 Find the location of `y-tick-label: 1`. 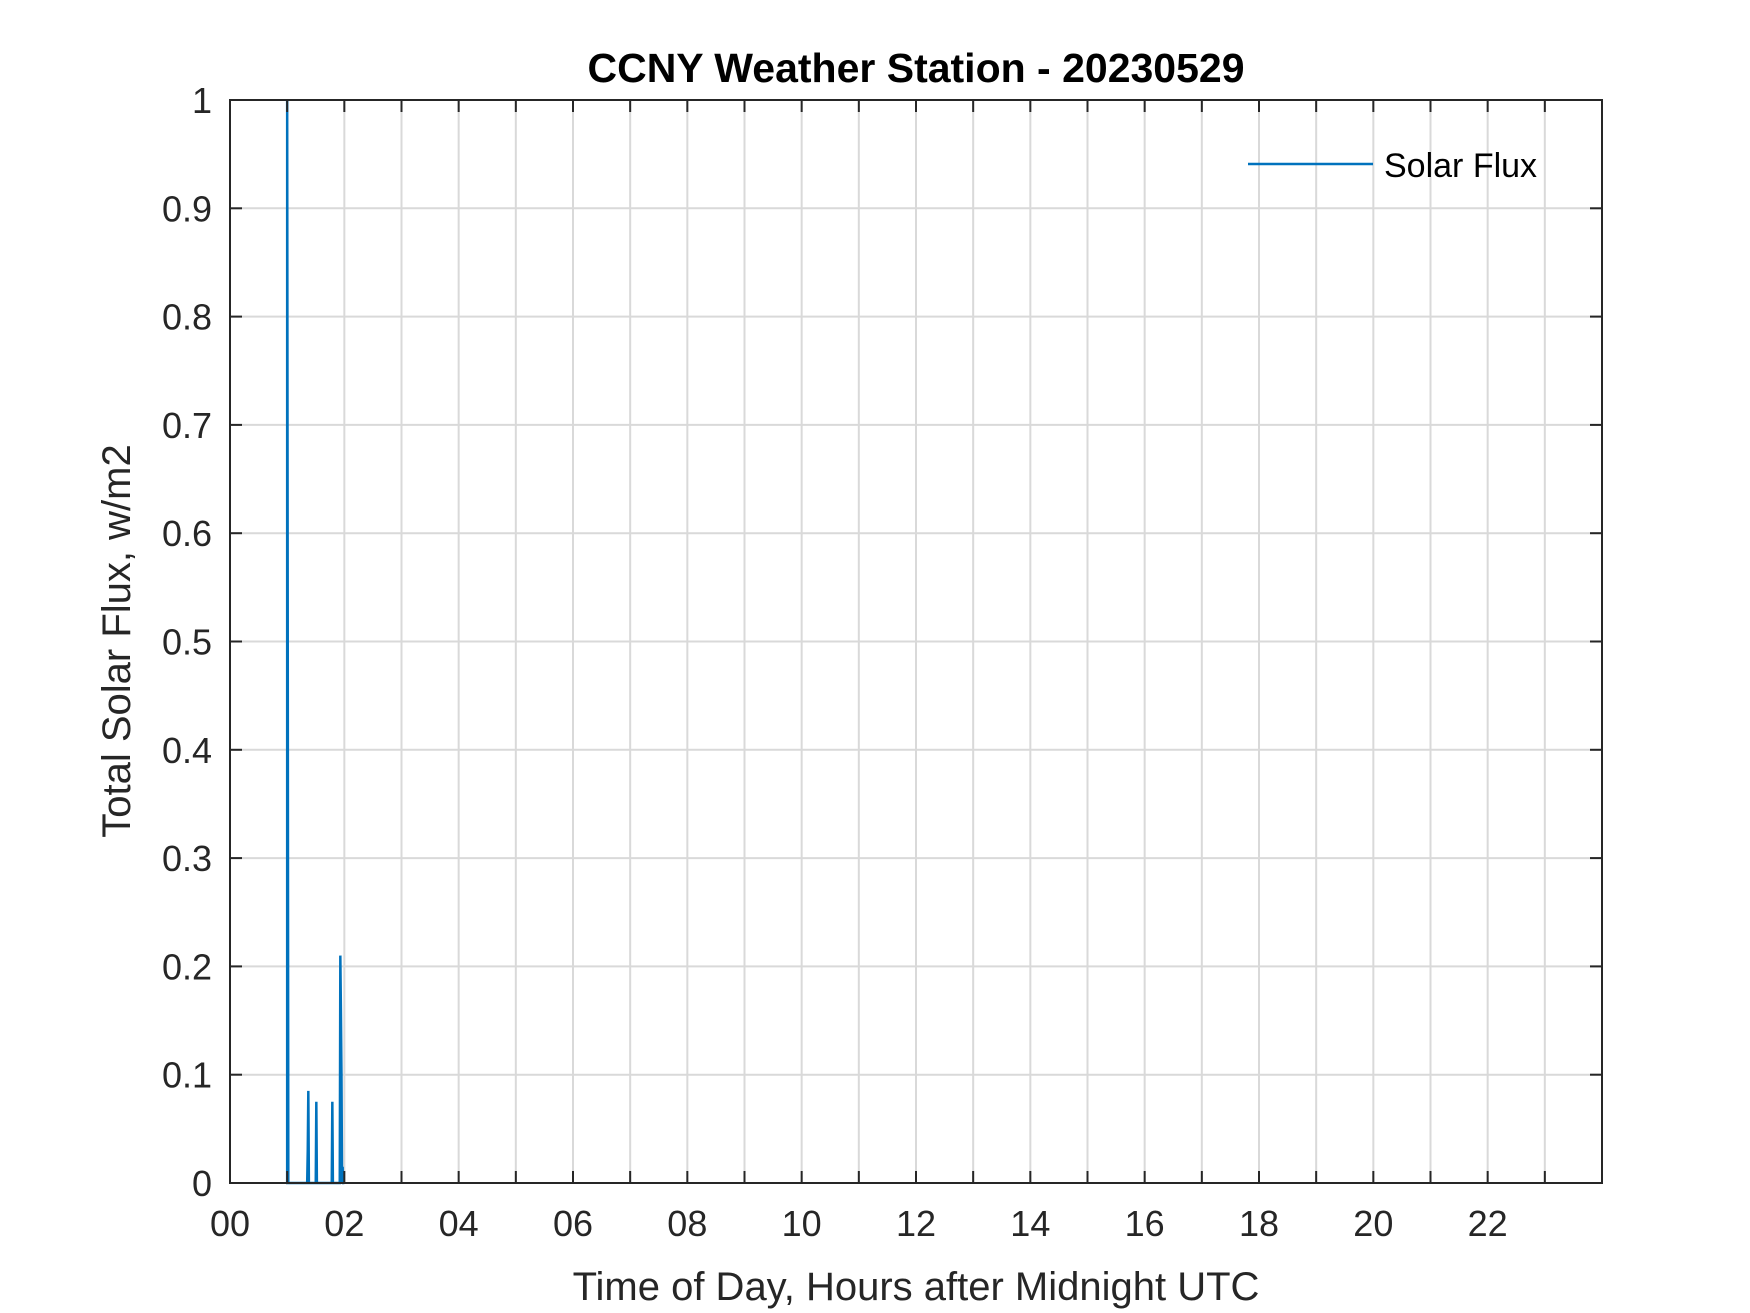

y-tick-label: 1 is located at coordinates (202, 100).